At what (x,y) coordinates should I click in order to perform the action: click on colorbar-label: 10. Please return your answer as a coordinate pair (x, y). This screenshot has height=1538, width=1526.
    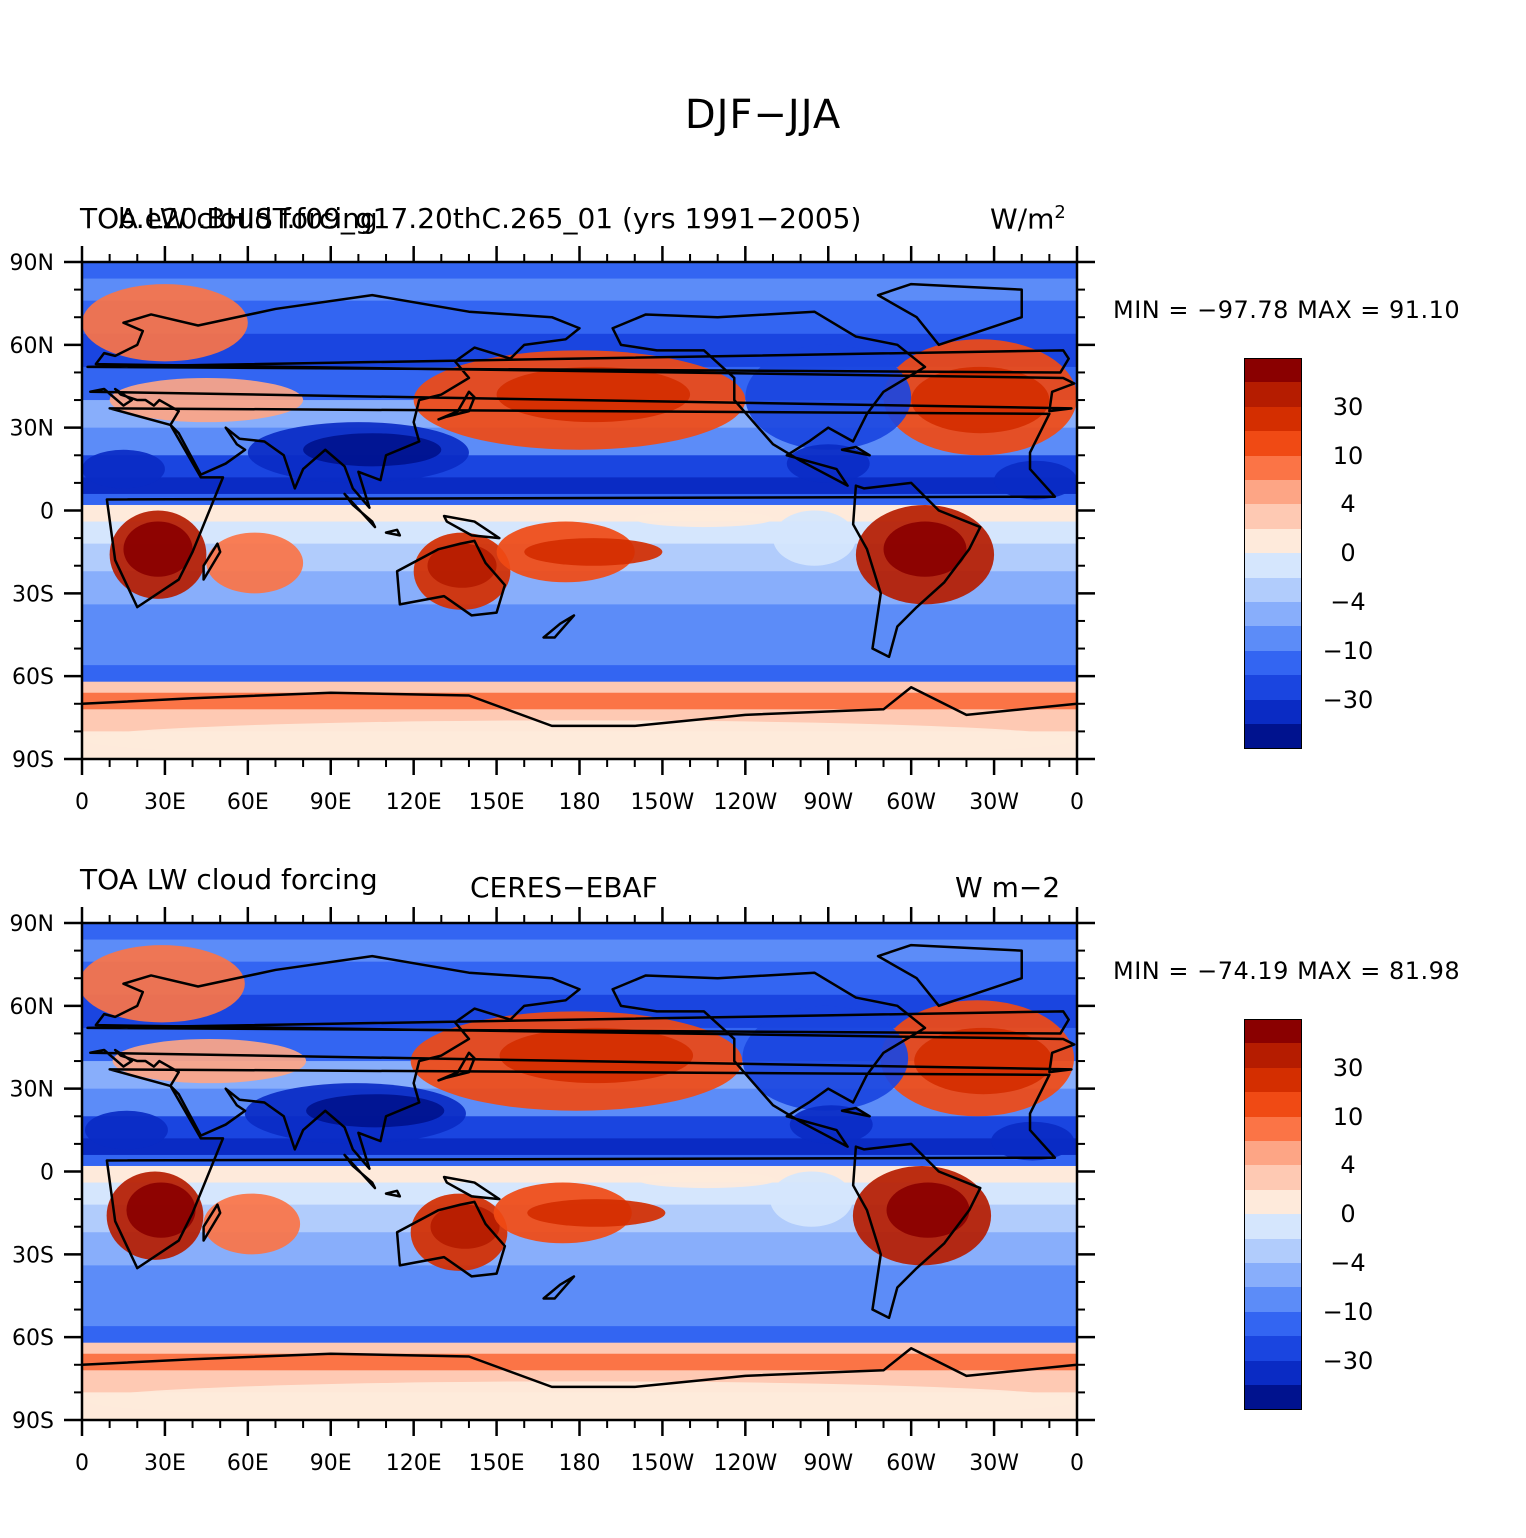
    Looking at the image, I should click on (1348, 1116).